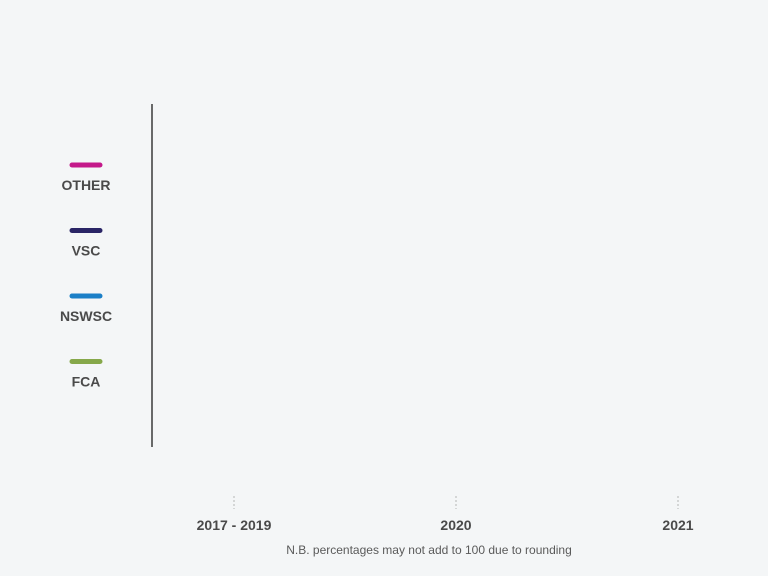  What do you see at coordinates (86, 382) in the screenshot?
I see `legend-label: FCA` at bounding box center [86, 382].